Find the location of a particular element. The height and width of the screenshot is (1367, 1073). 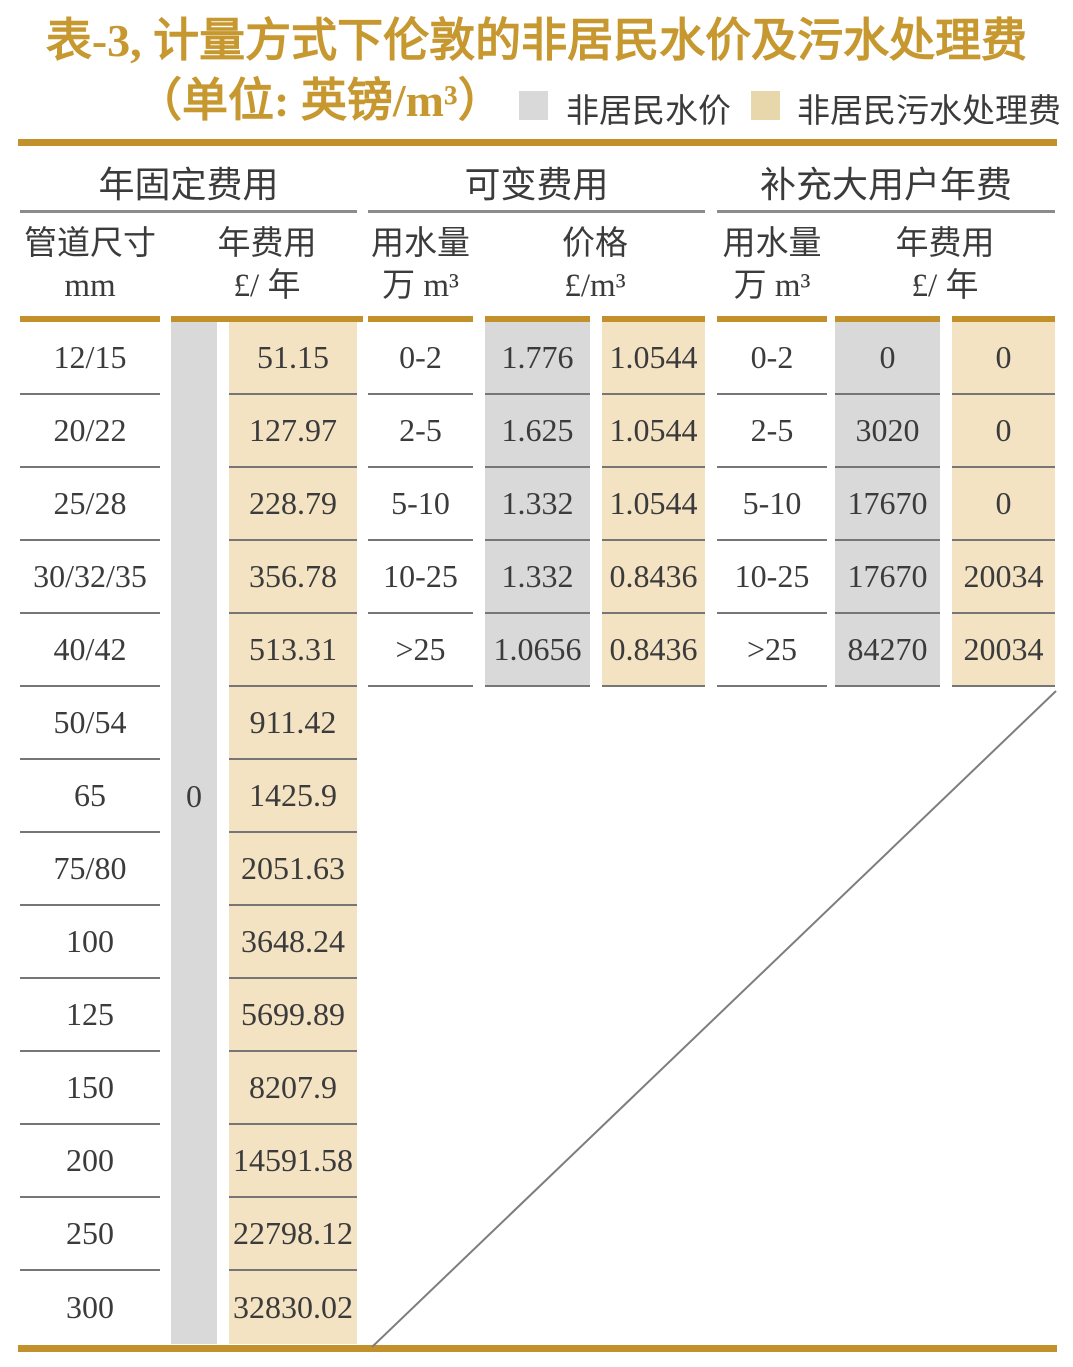

column-header-pipe-size-unit: mm is located at coordinates (90, 286).